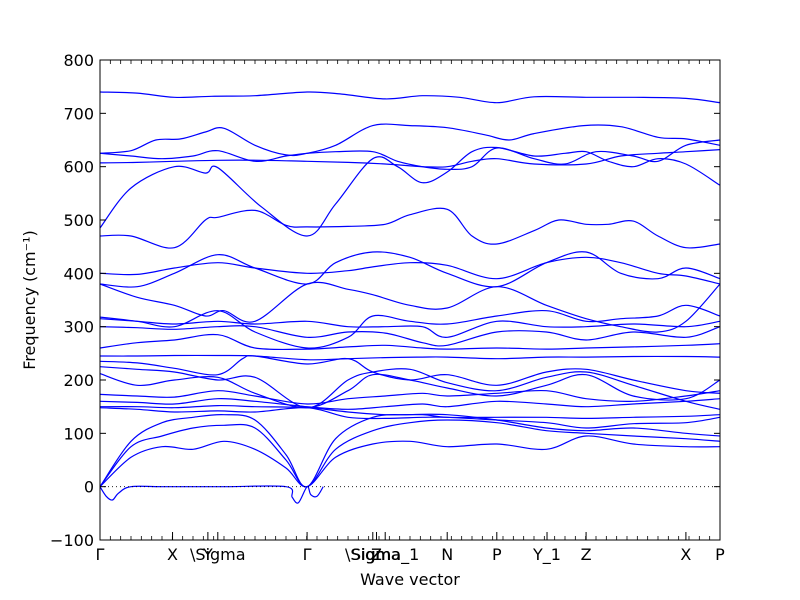 The image size is (800, 600). Describe the element at coordinates (78, 113) in the screenshot. I see `y-tick-label: 700` at that location.